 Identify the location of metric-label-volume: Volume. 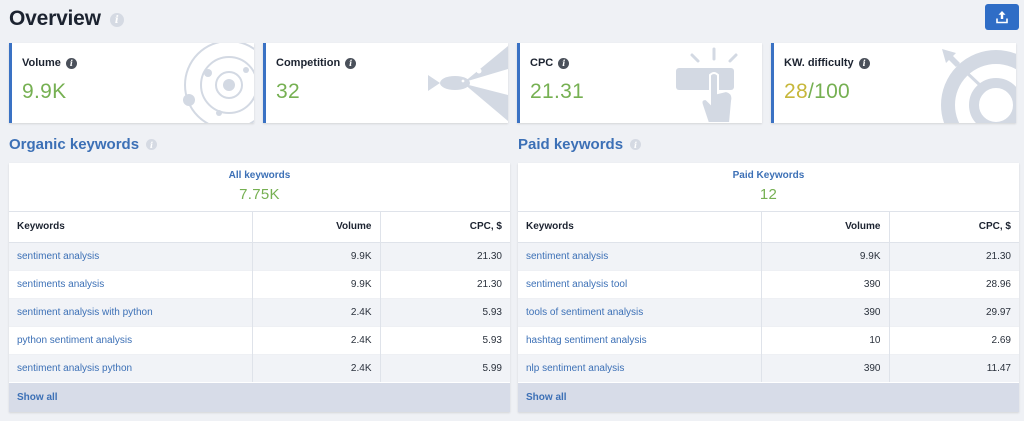
(41, 63).